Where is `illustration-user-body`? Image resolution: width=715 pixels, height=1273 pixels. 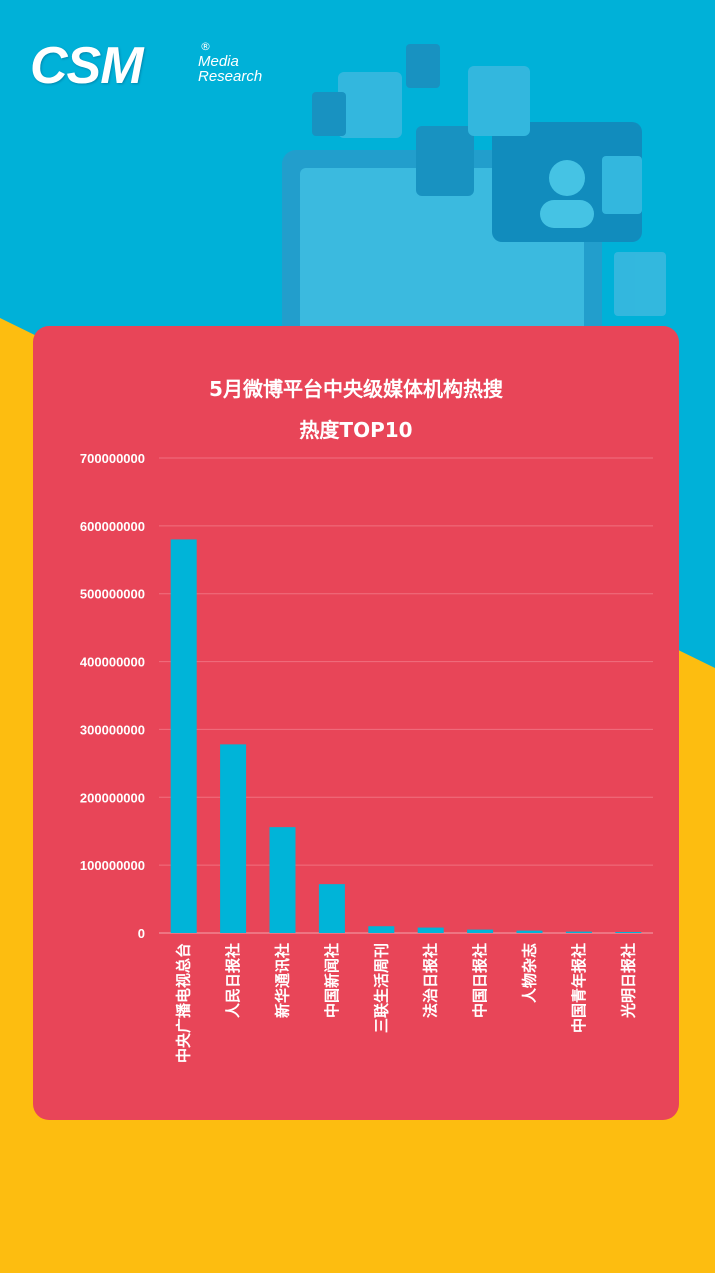 illustration-user-body is located at coordinates (567, 214).